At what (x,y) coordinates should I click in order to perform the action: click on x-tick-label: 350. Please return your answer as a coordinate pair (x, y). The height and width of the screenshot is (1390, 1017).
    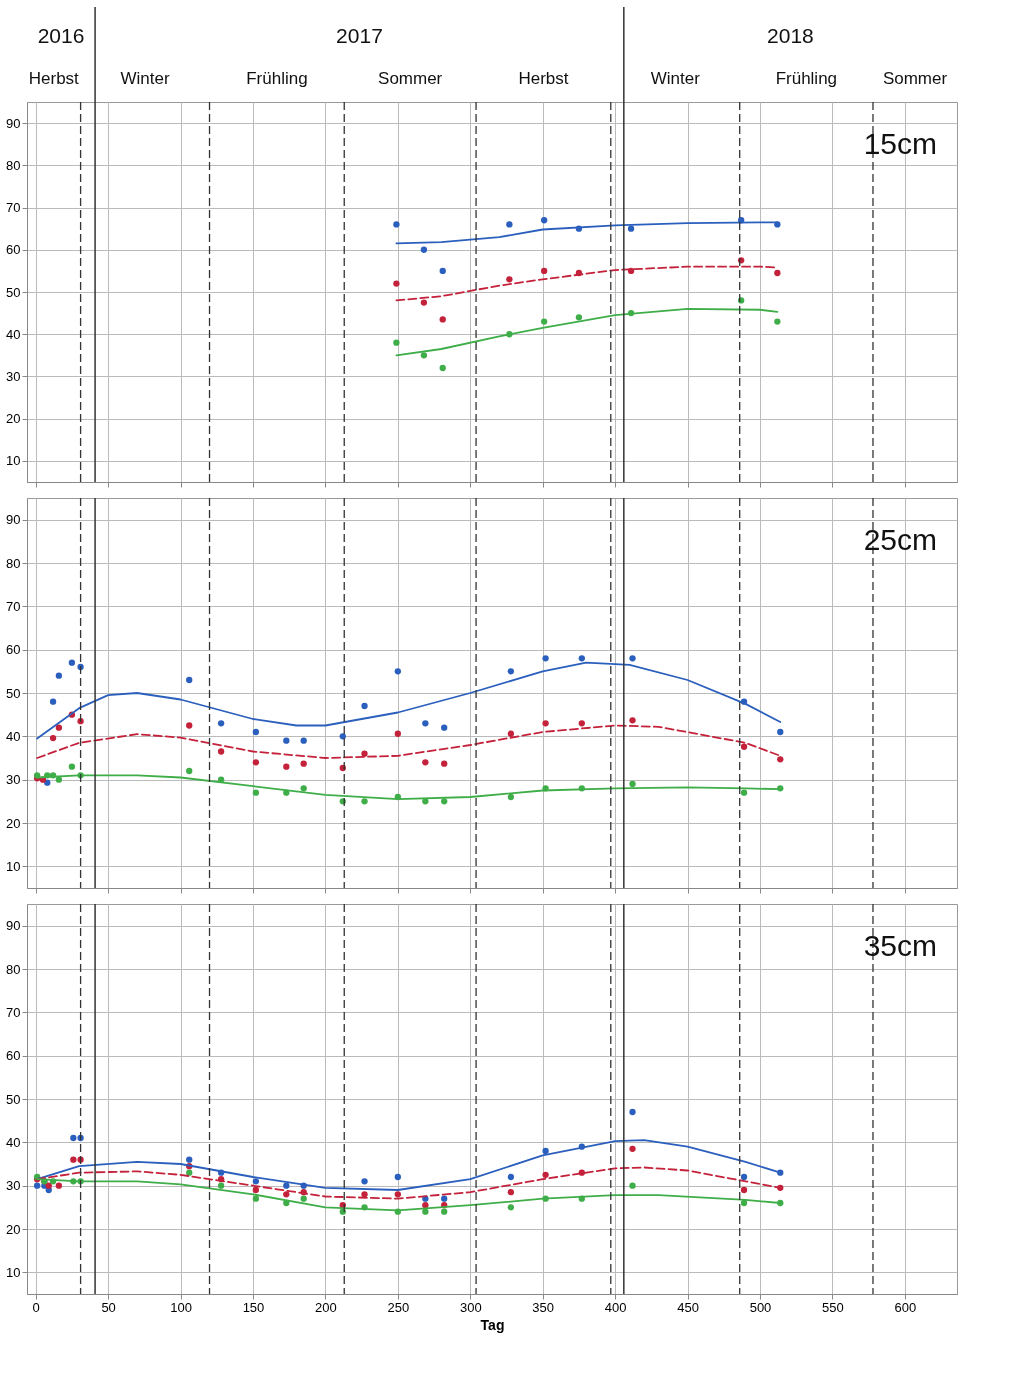
    Looking at the image, I should click on (543, 1307).